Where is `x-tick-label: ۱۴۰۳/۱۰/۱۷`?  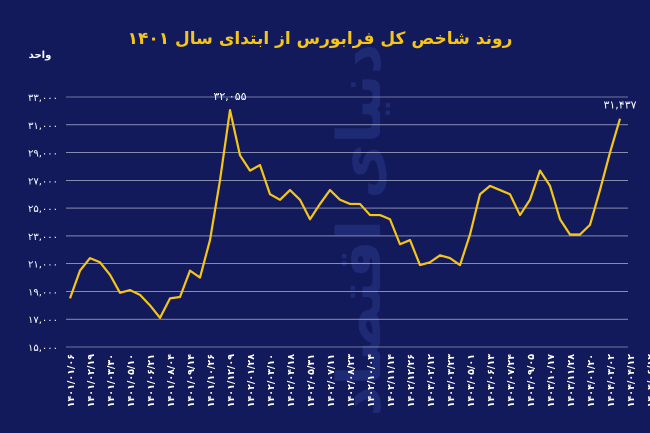 x-tick-label: ۱۴۰۳/۱۰/۱۷ is located at coordinates (551, 381).